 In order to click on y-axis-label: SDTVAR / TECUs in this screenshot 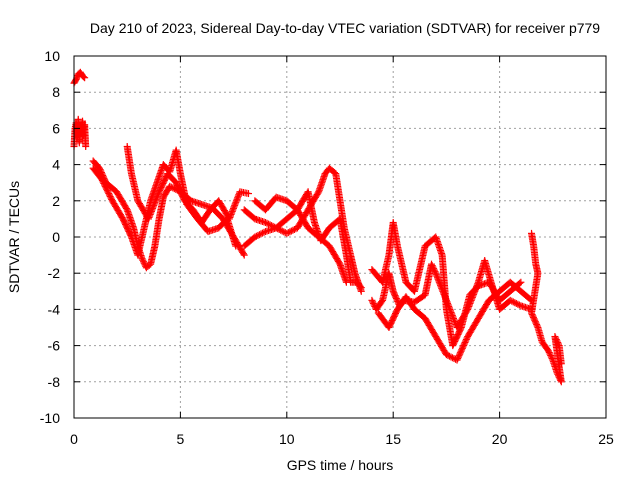, I will do `click(14, 237)`.